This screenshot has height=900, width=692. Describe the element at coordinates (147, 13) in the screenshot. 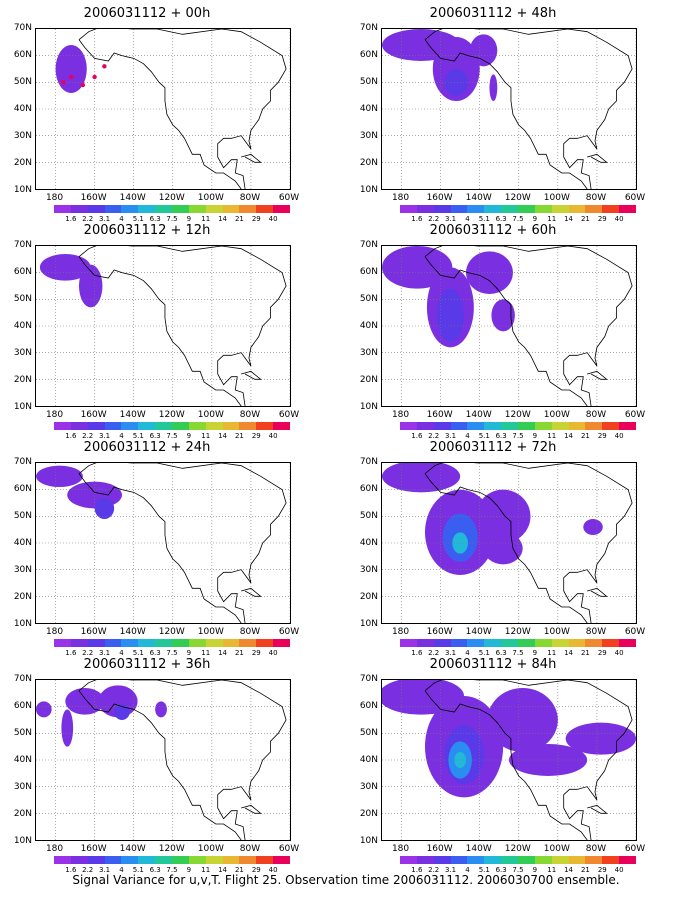

I see `panel-title: 2006031112 + 00h` at that location.